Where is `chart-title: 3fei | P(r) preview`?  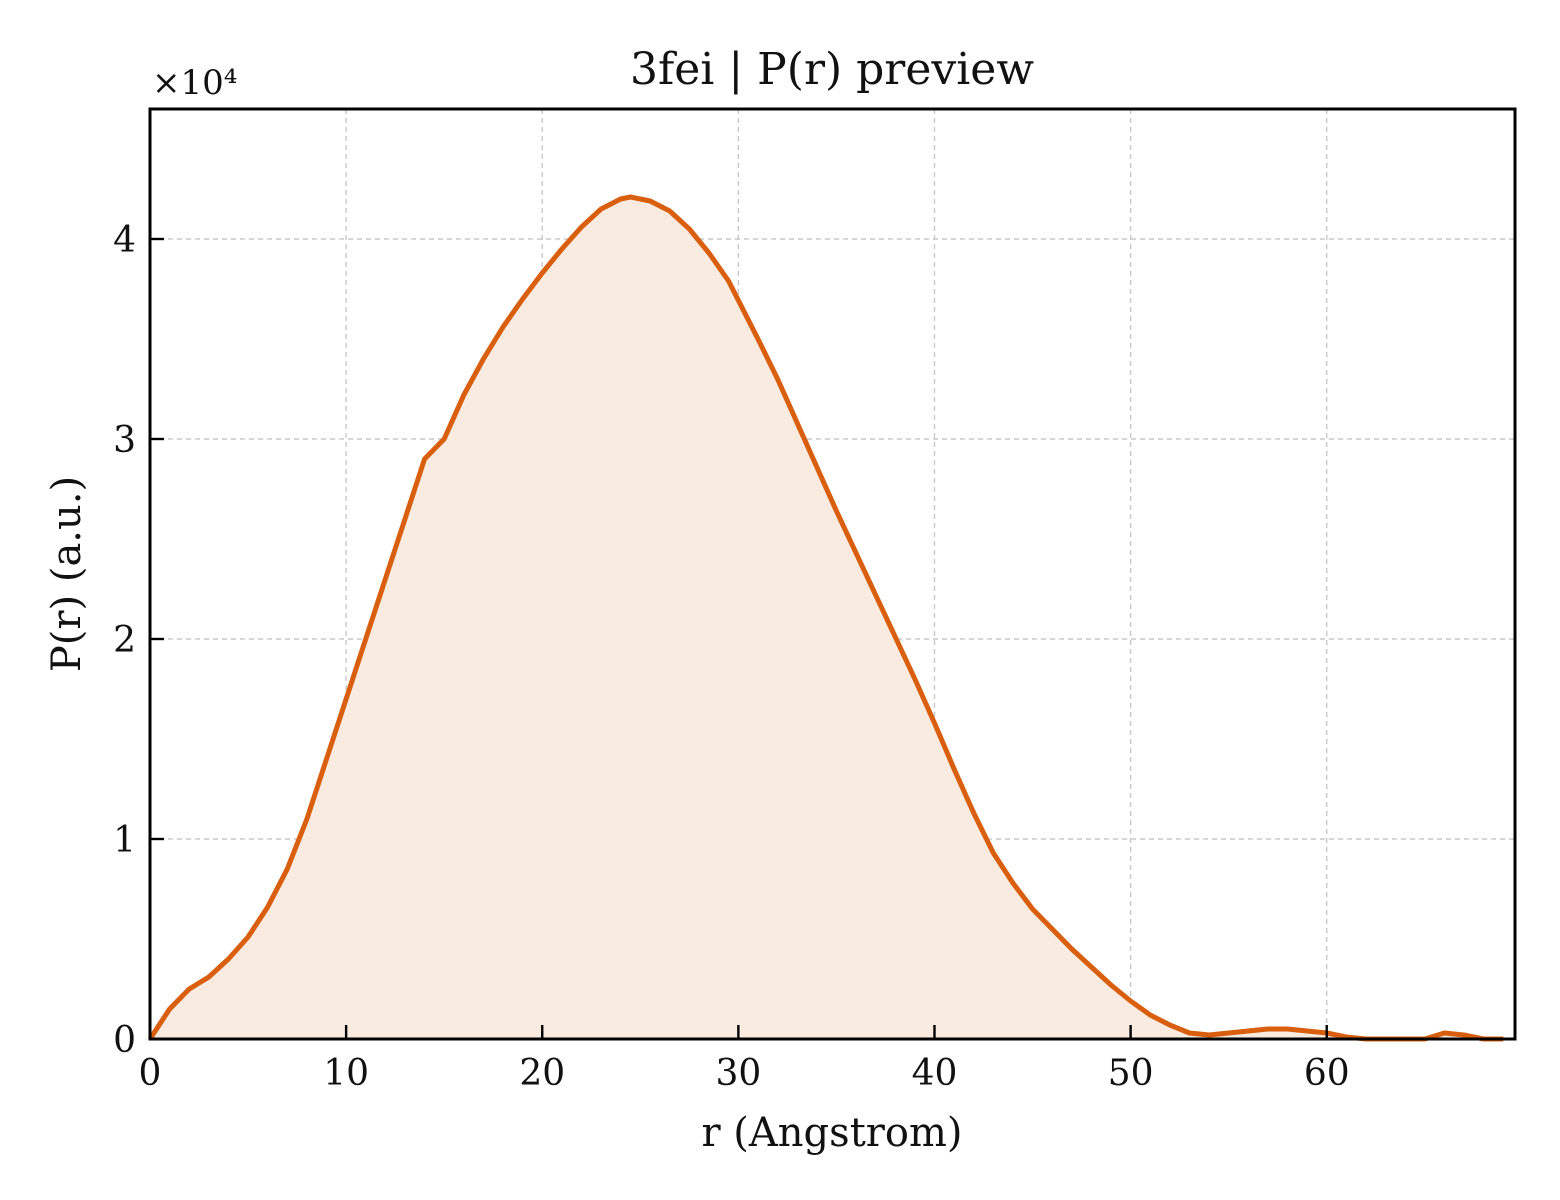
chart-title: 3fei | P(r) preview is located at coordinates (832, 69).